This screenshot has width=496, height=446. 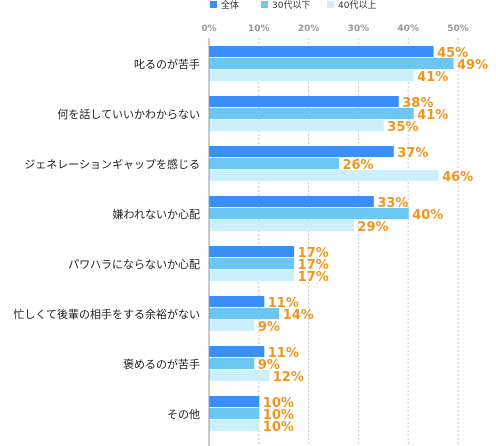 I want to click on category-label: パワハラにならないか心配, so click(x=134, y=264).